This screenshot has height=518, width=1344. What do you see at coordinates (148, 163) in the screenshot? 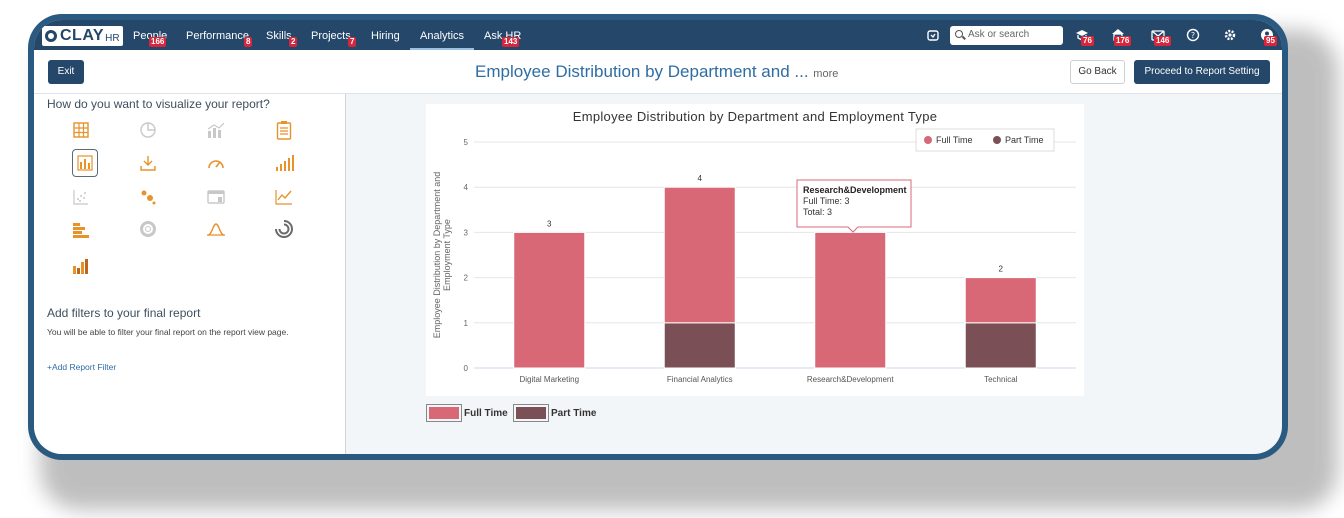
I see `download-icon` at bounding box center [148, 163].